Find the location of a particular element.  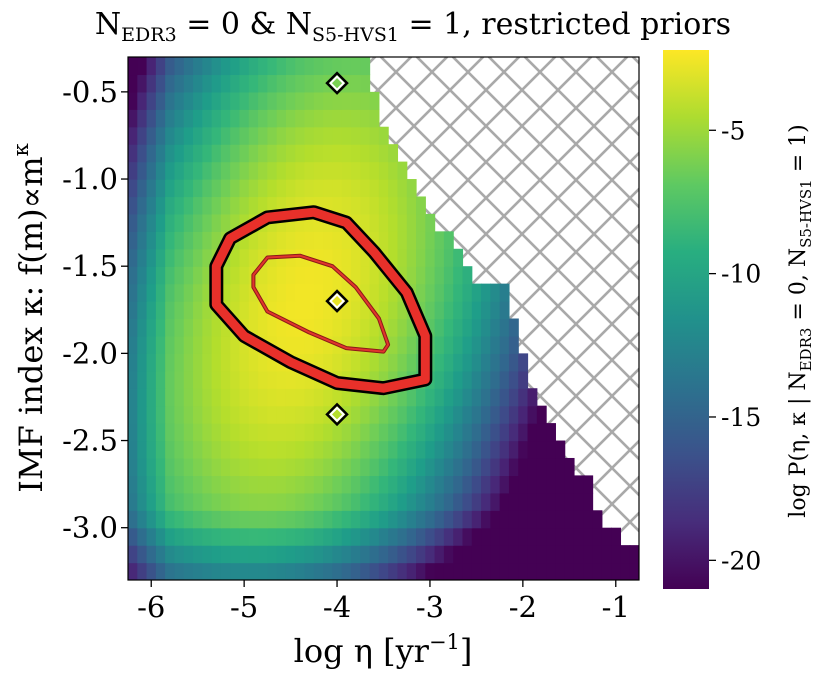

colorbar-tick-label: -20 is located at coordinates (741, 560).